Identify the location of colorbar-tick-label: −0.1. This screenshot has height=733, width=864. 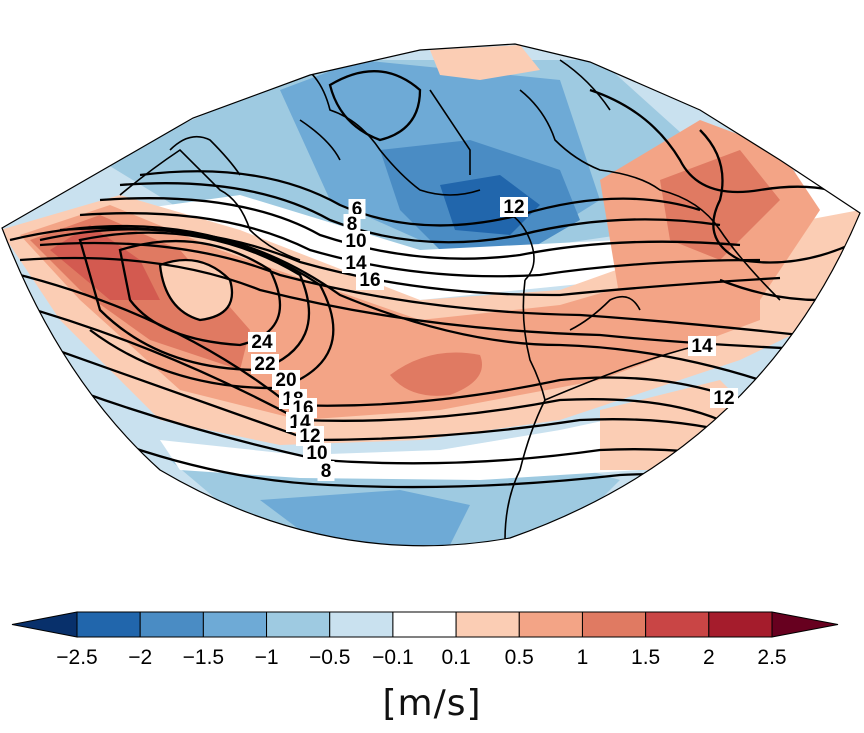
(392, 657).